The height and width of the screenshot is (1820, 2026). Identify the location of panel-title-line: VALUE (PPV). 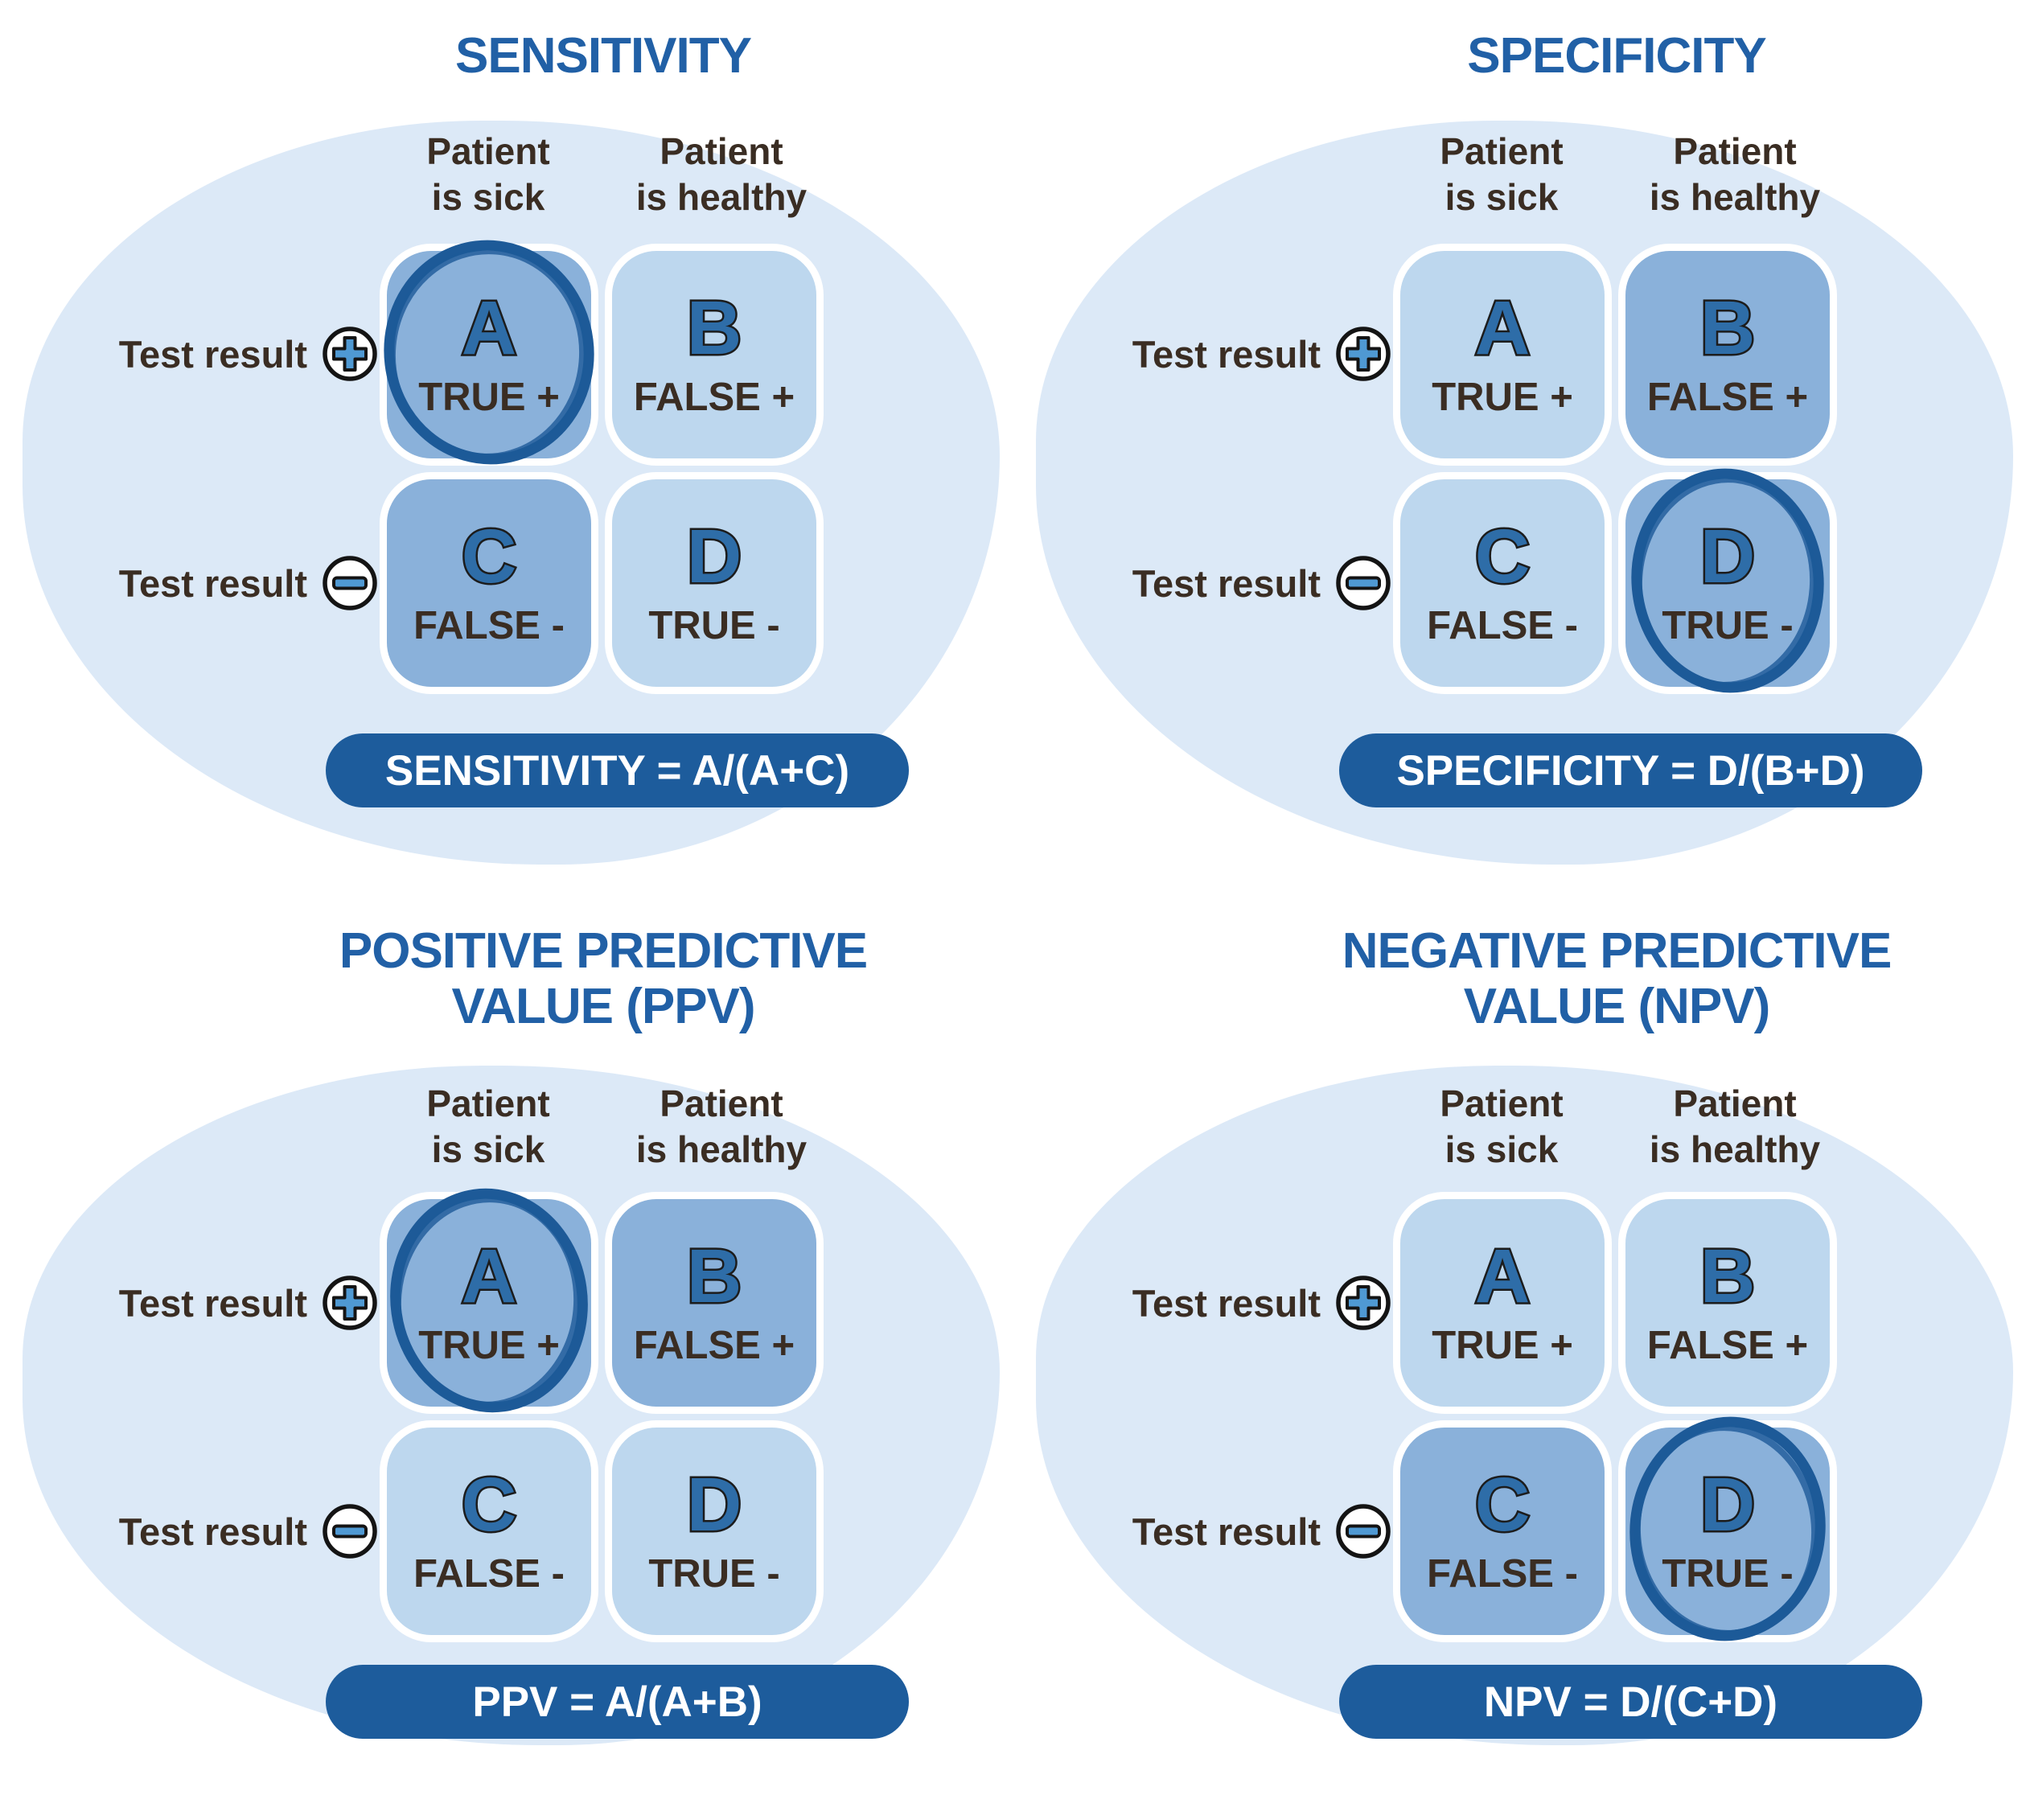
(603, 1007).